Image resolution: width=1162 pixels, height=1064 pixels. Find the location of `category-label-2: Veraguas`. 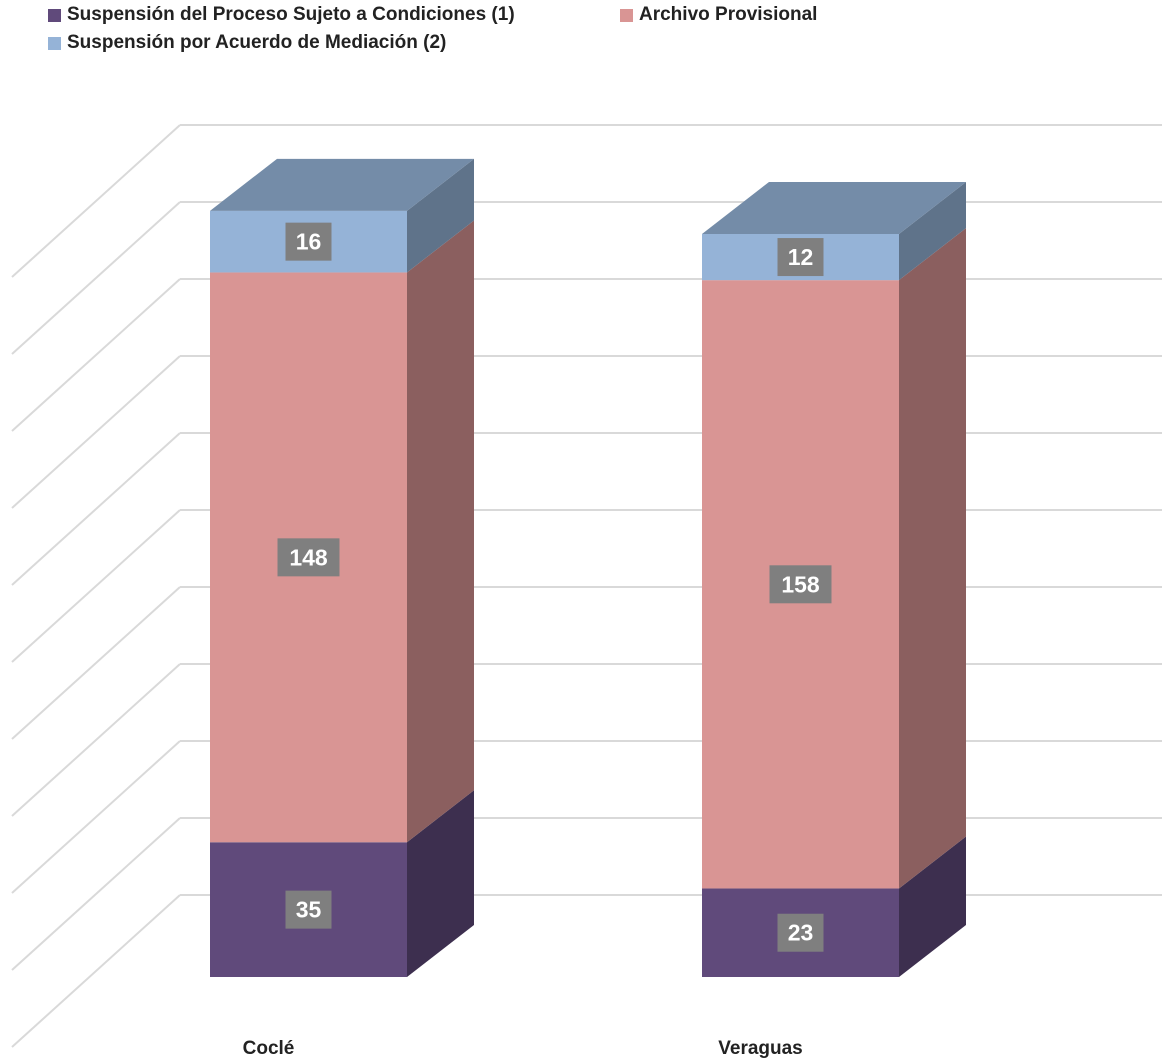

category-label-2: Veraguas is located at coordinates (760, 1048).